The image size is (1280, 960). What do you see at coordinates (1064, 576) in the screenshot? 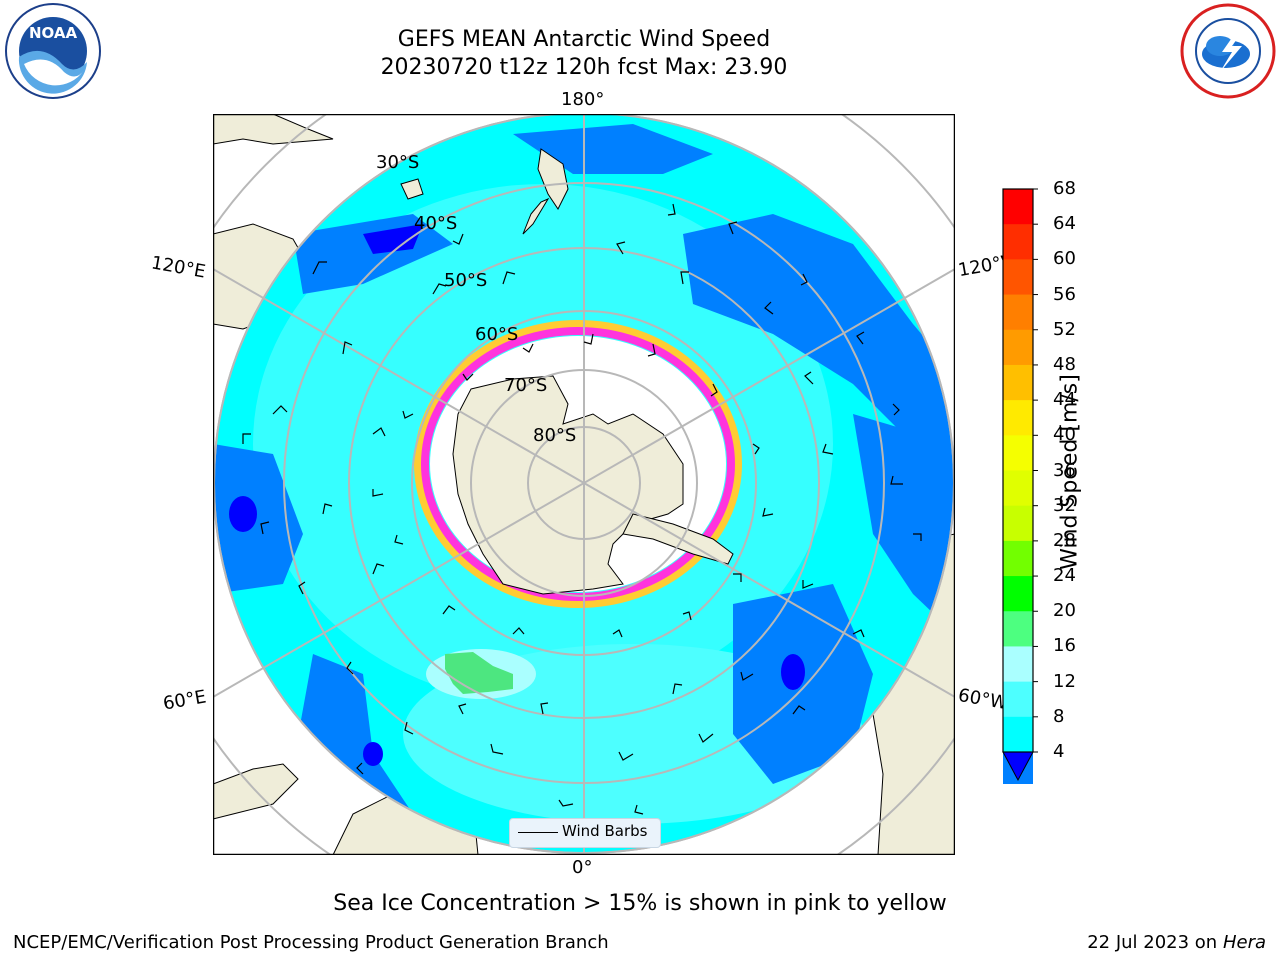
I see `colorbar-tick-label: 24` at bounding box center [1064, 576].